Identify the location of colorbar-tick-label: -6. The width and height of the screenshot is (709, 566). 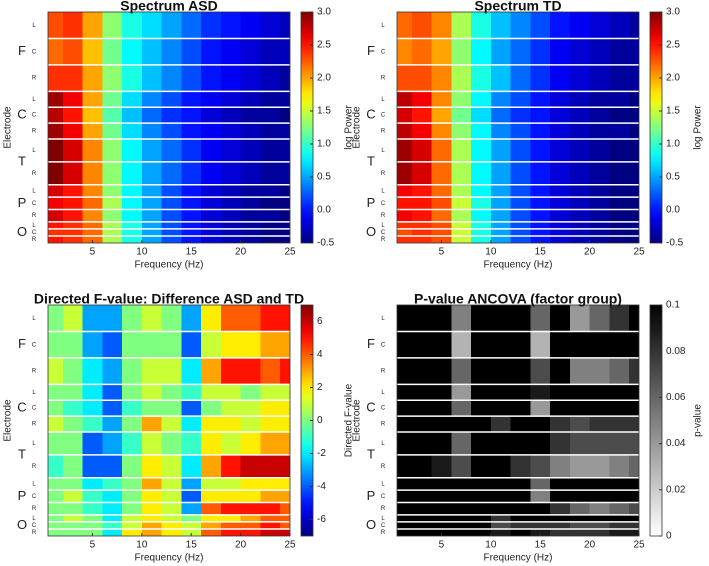
(321, 519).